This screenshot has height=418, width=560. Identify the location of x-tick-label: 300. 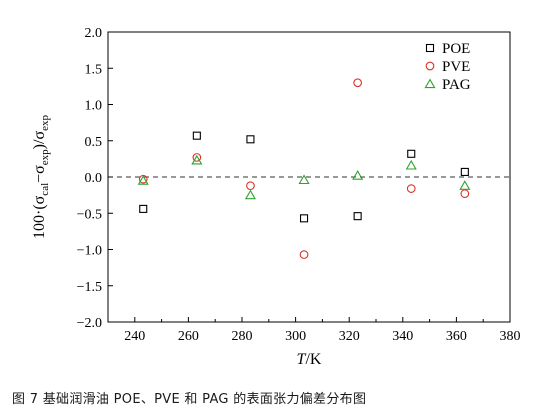
(295, 336).